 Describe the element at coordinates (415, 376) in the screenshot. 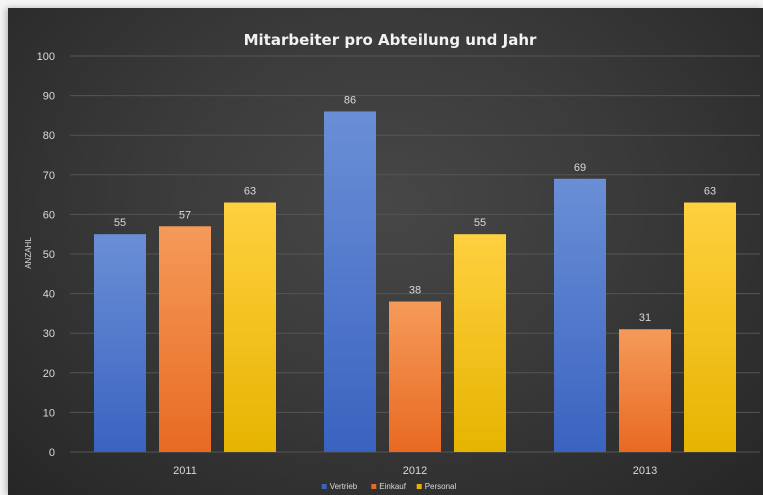

I see `bar-einkauf-2012` at that location.